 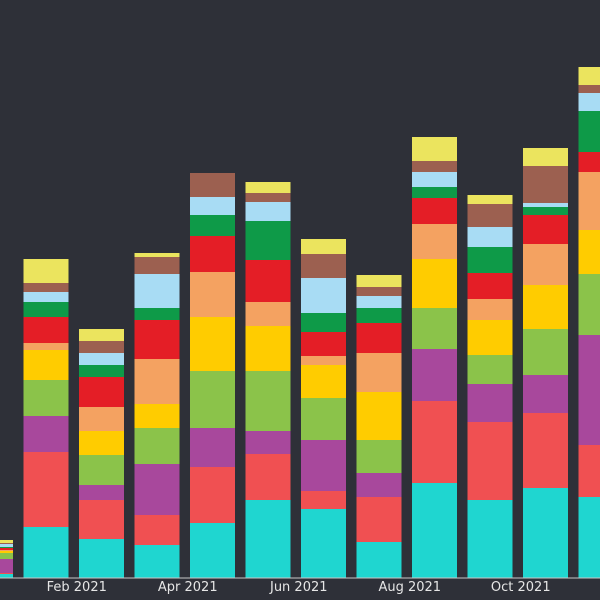 I want to click on bar-segment-jul-2021-s2, so click(x=379, y=485).